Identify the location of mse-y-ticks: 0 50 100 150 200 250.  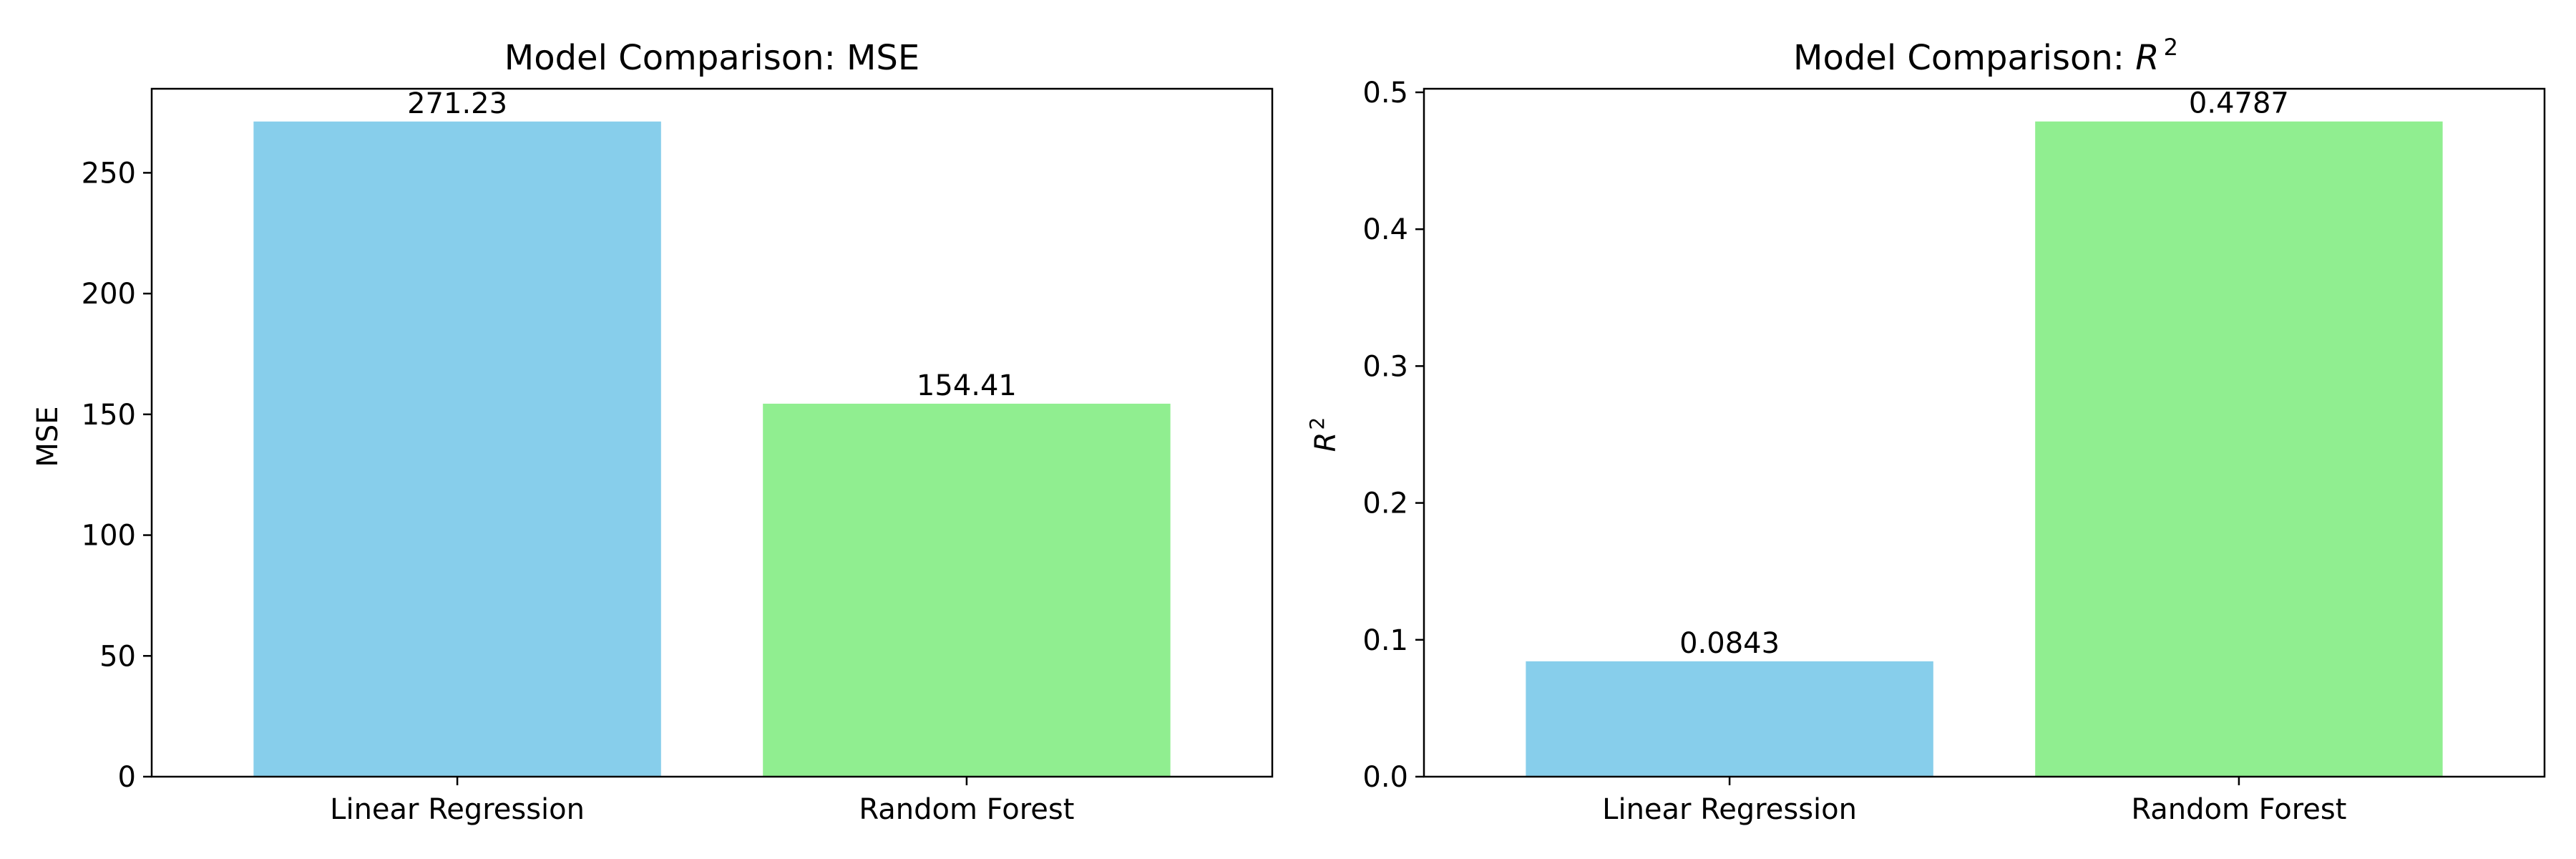
(117, 475).